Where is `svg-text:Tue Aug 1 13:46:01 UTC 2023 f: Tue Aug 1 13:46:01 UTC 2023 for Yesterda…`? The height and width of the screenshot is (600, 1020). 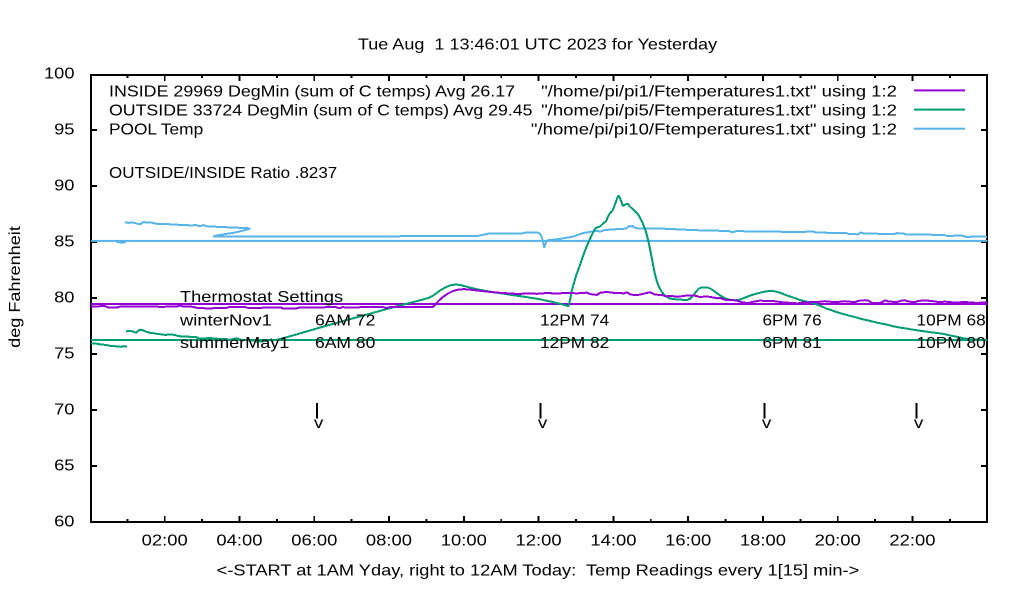
svg-text:Tue Aug 1 13:46:01 UTC 2023 f: Tue Aug 1 13:46:01 UTC 2023 for Yesterda… is located at coordinates (537, 44).